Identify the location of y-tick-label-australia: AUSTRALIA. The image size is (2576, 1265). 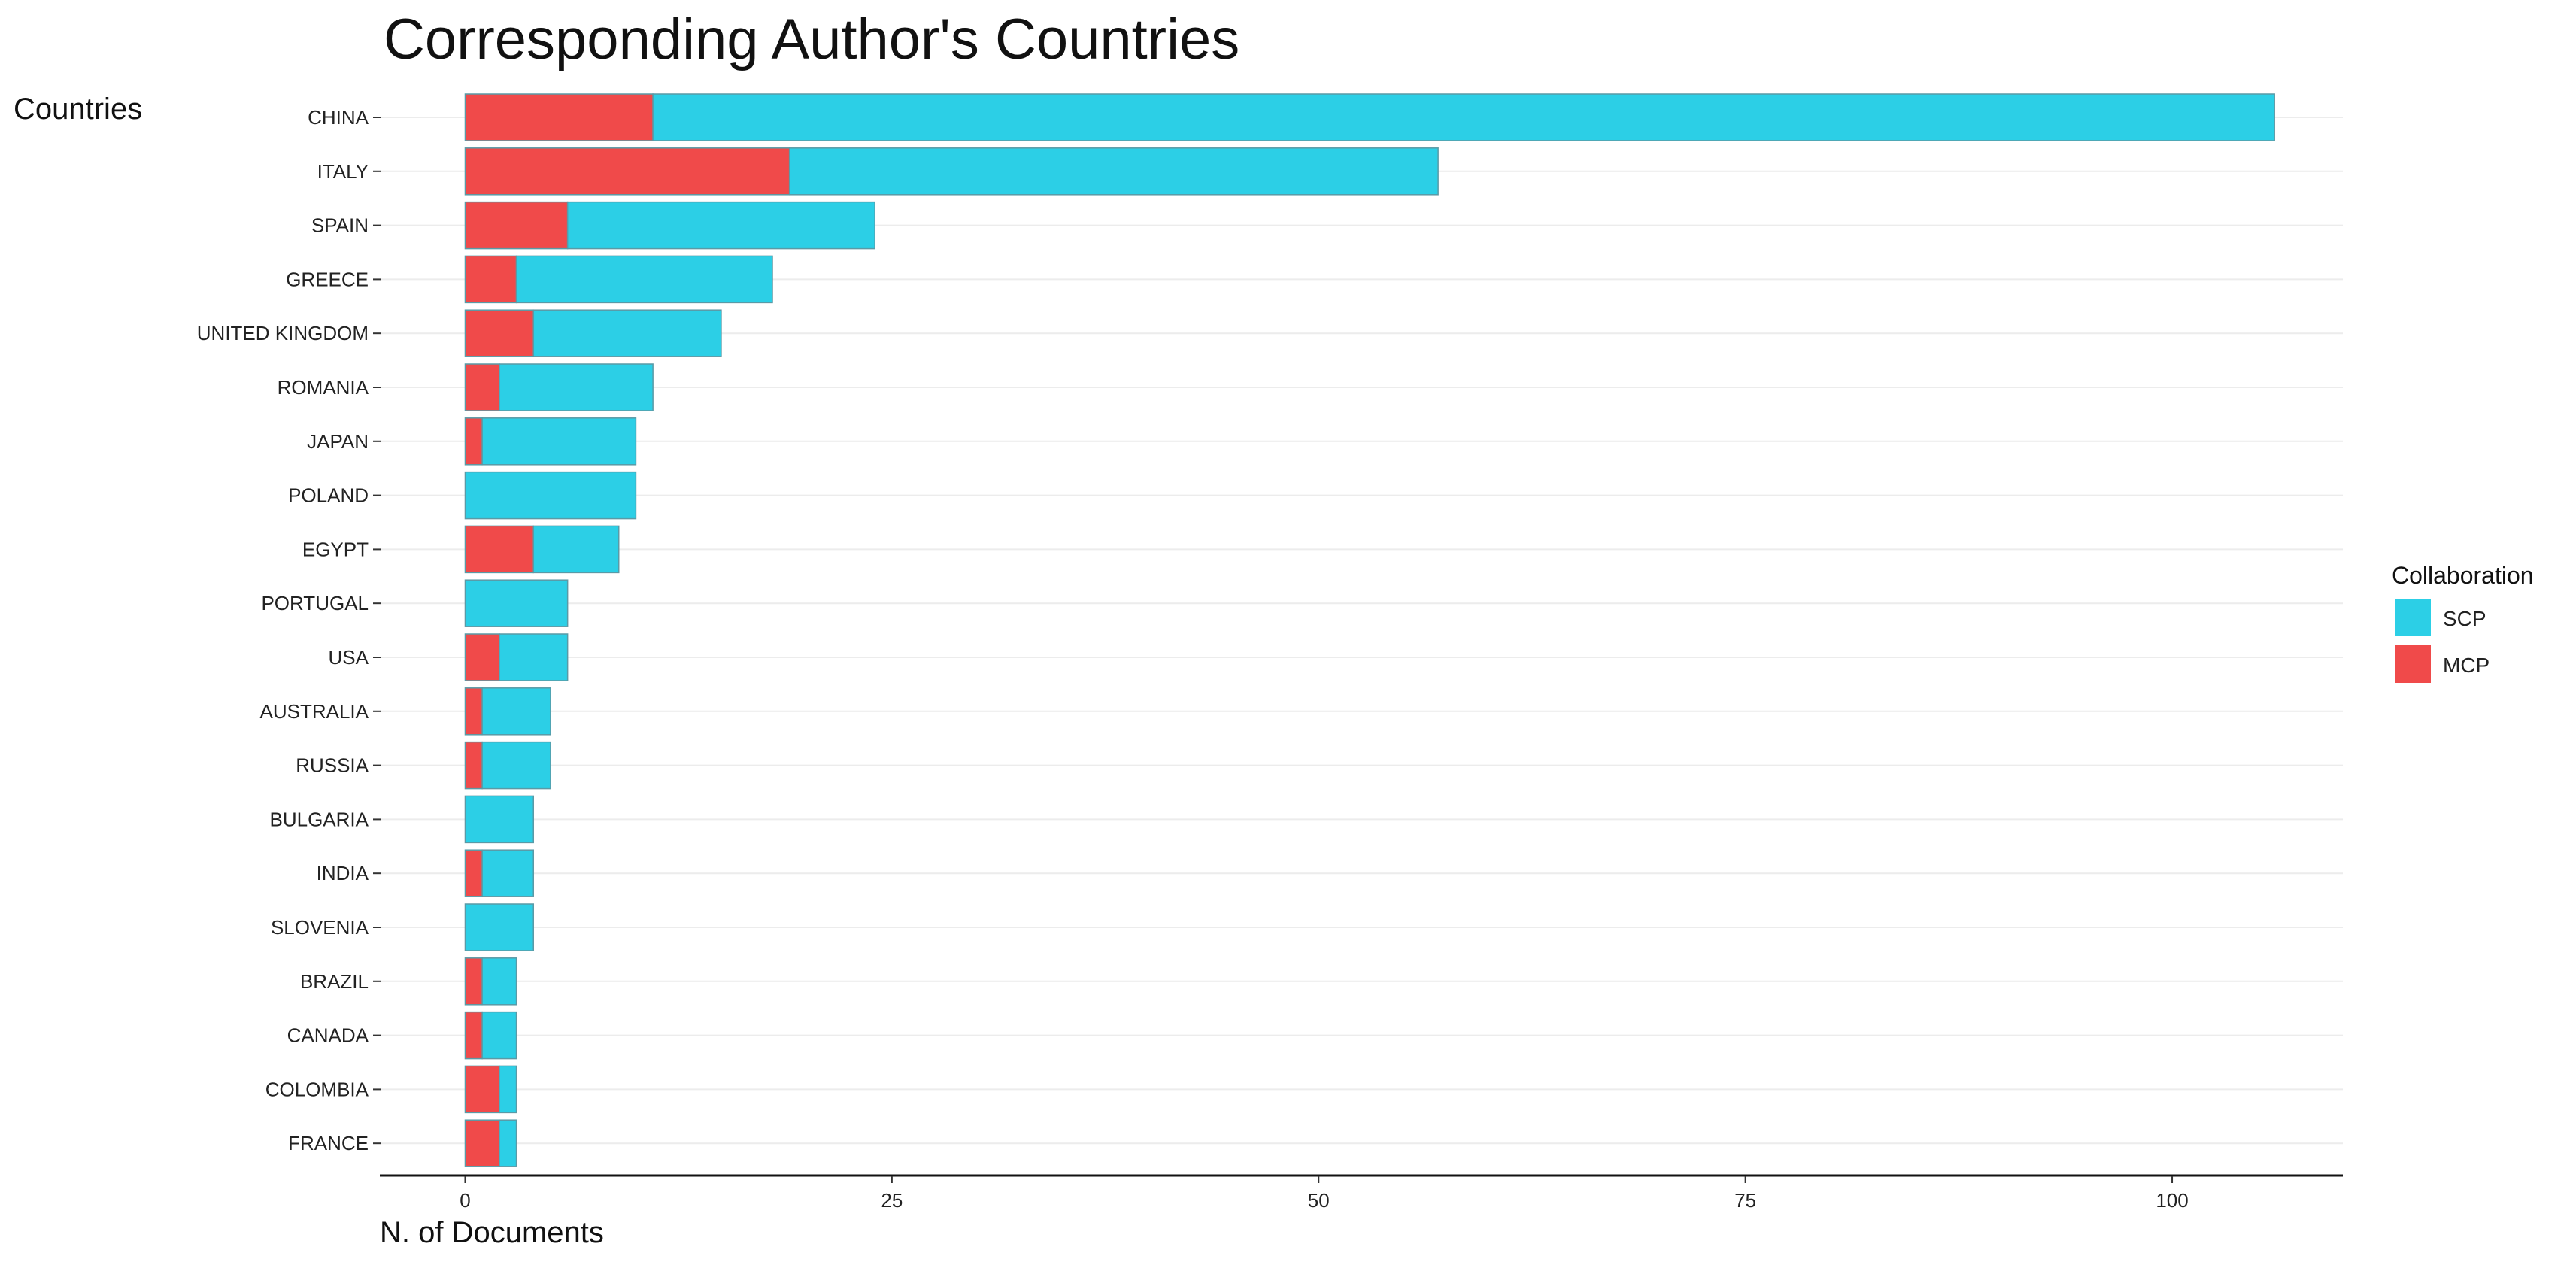
(314, 711).